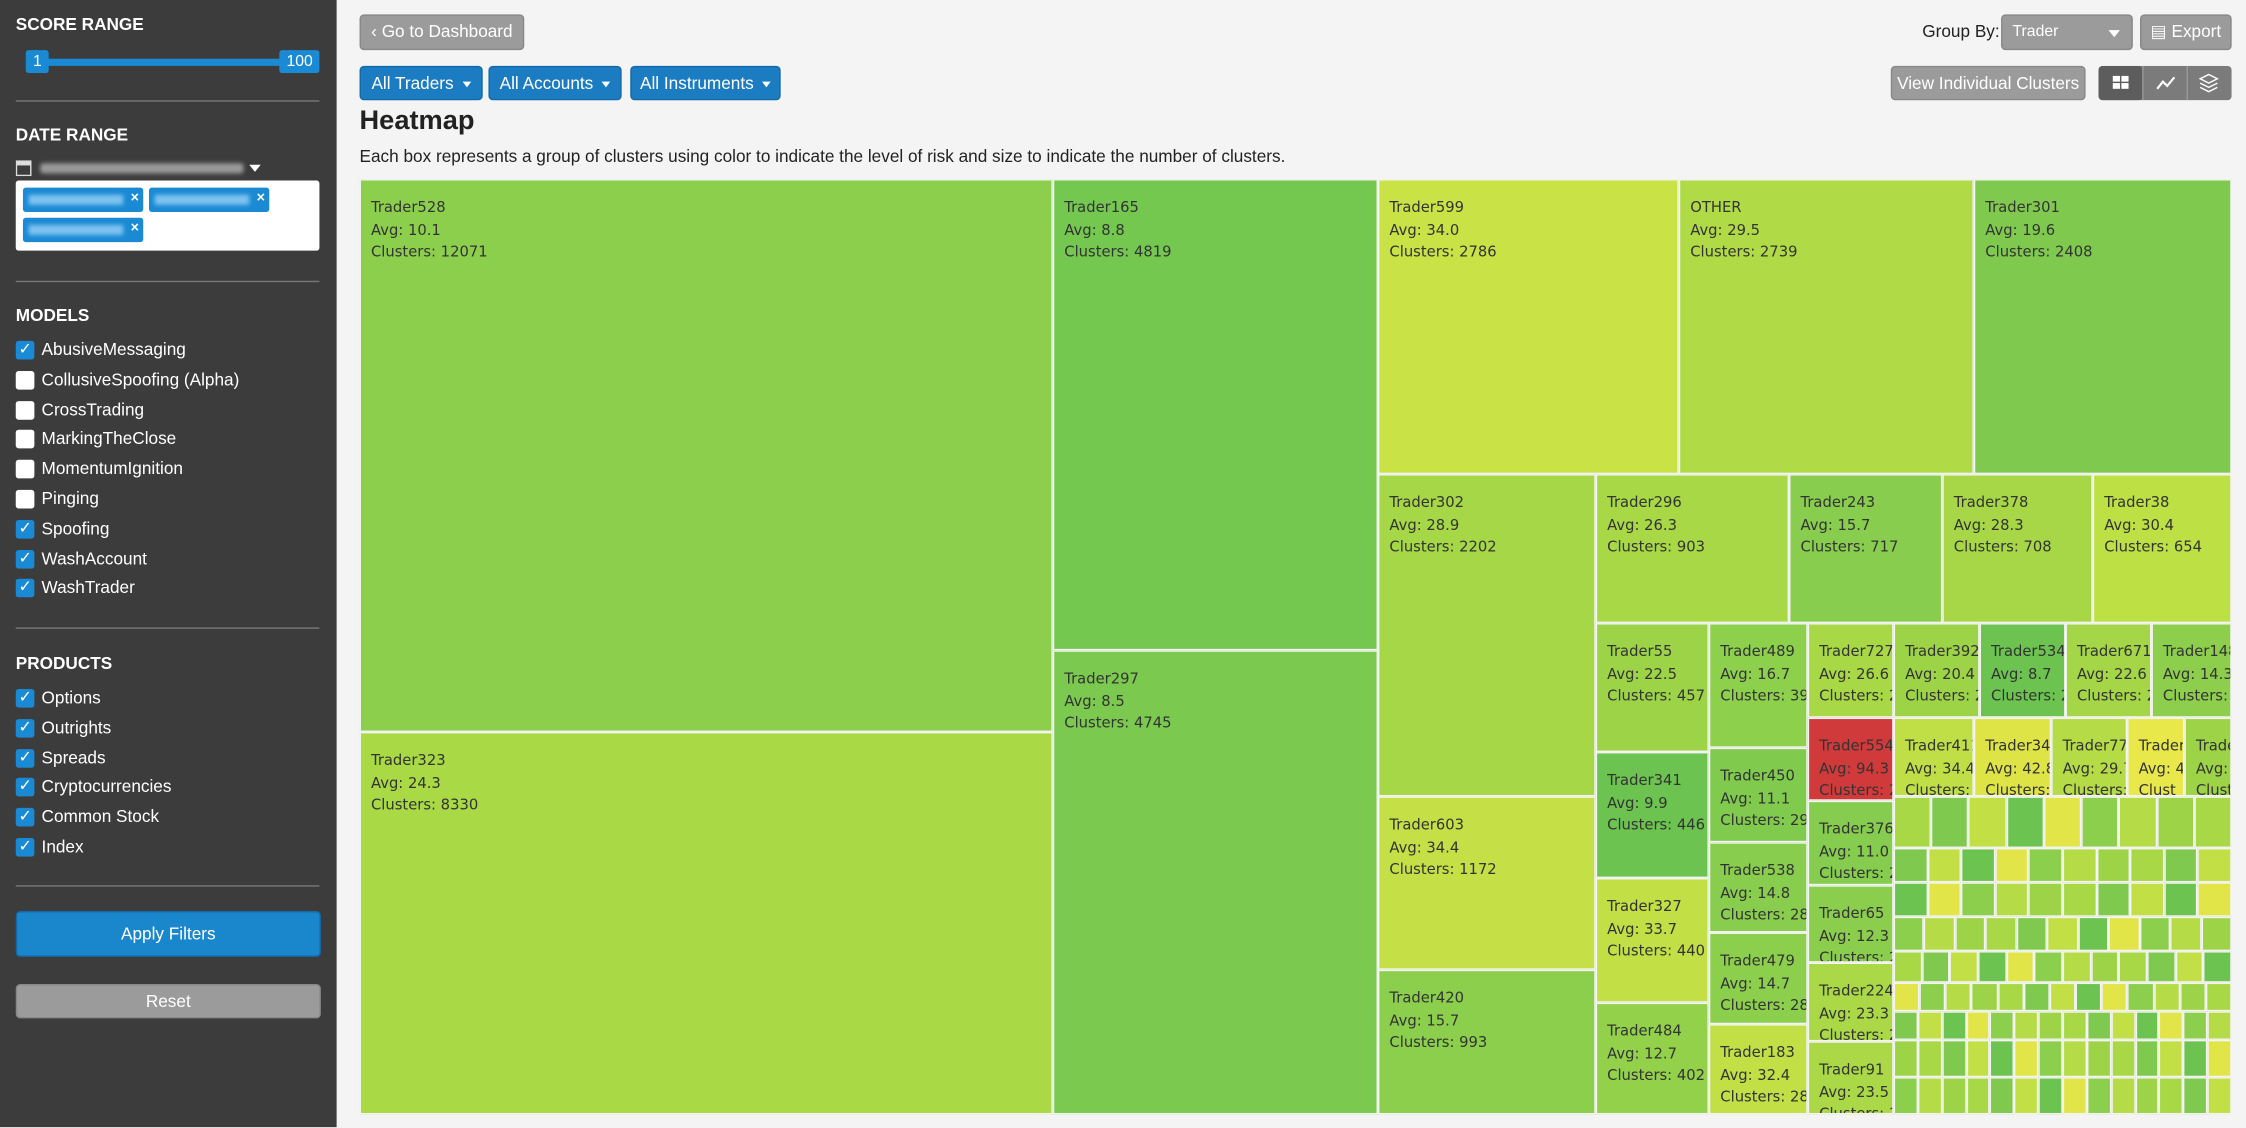 Image resolution: width=2246 pixels, height=1128 pixels. What do you see at coordinates (1486, 883) in the screenshot?
I see `treemap-box: Trader603 Avg: 34.4 Clusters: 1172` at bounding box center [1486, 883].